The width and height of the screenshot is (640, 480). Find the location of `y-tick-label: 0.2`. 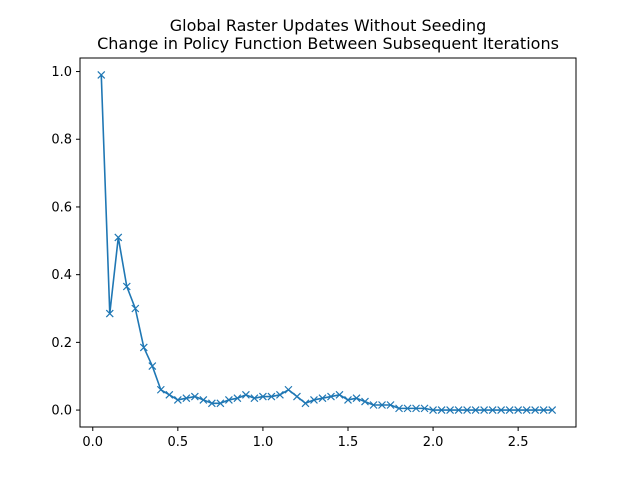

y-tick-label: 0.2 is located at coordinates (61, 343).